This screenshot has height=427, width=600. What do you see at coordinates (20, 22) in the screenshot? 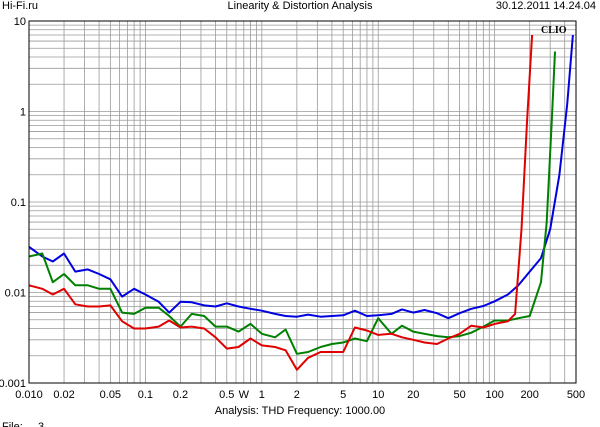
I see `y-tick-label: 10` at bounding box center [20, 22].